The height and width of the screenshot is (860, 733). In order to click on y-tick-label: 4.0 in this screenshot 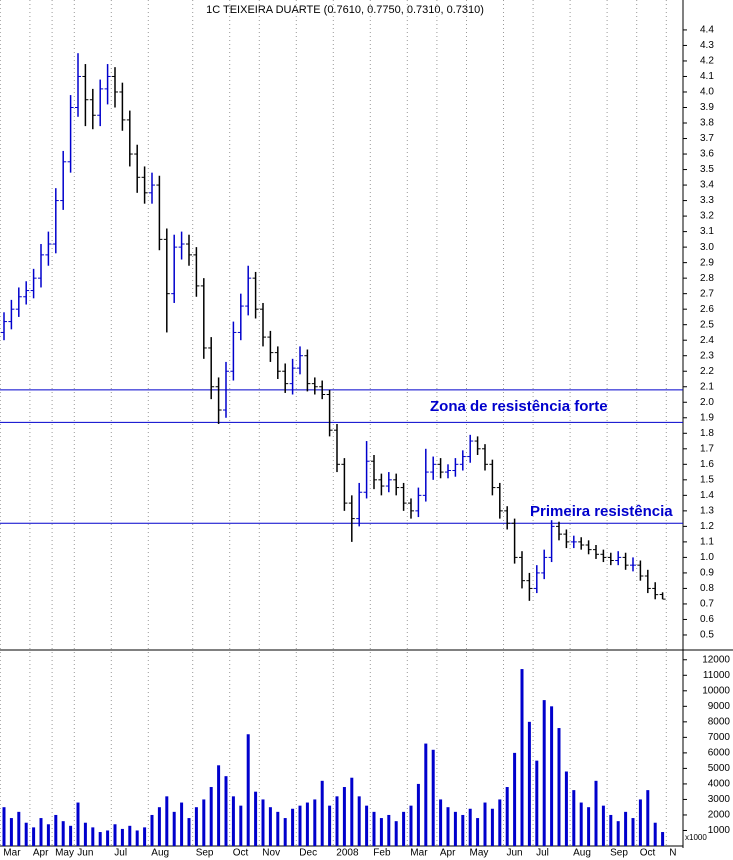, I will do `click(707, 92)`.